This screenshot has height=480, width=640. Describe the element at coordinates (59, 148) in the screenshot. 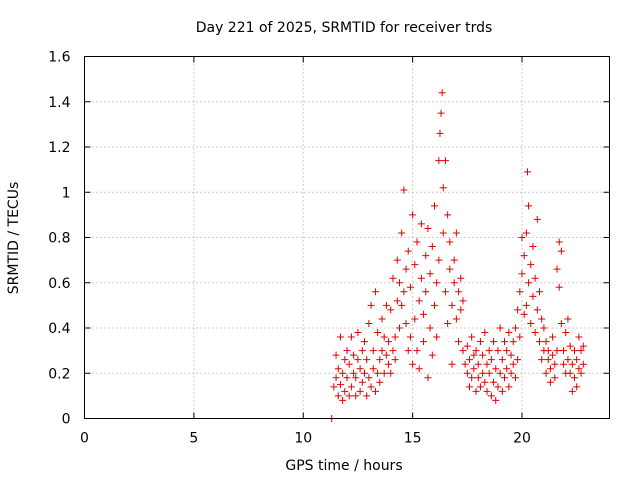

I see `y-tick-label: 1.2` at that location.